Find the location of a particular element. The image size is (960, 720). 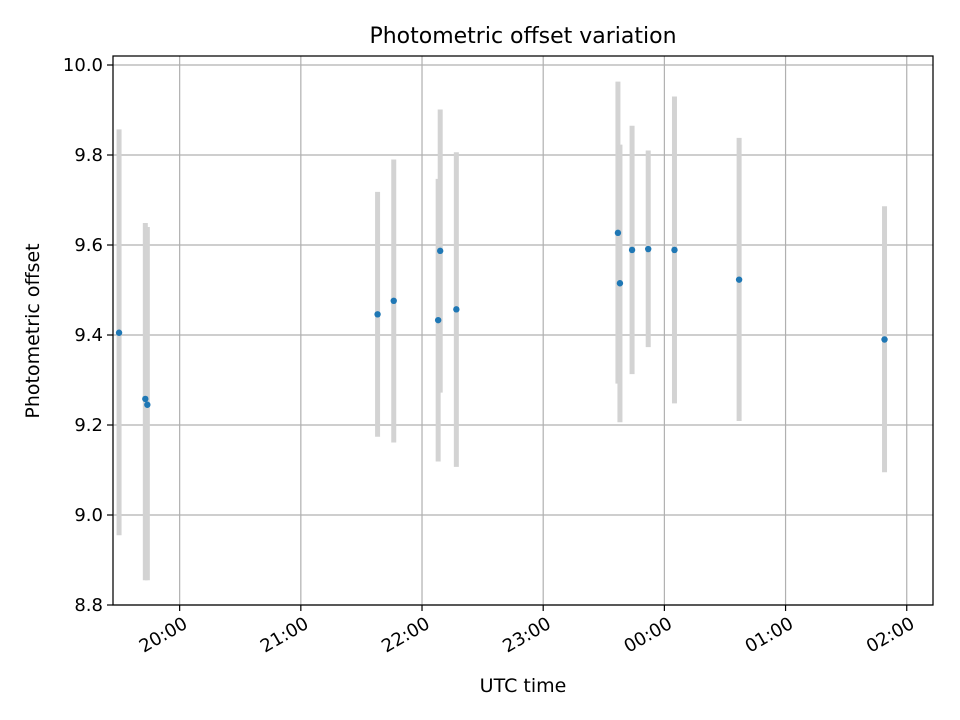

y-tick-label: 9.0 is located at coordinates (88, 515).